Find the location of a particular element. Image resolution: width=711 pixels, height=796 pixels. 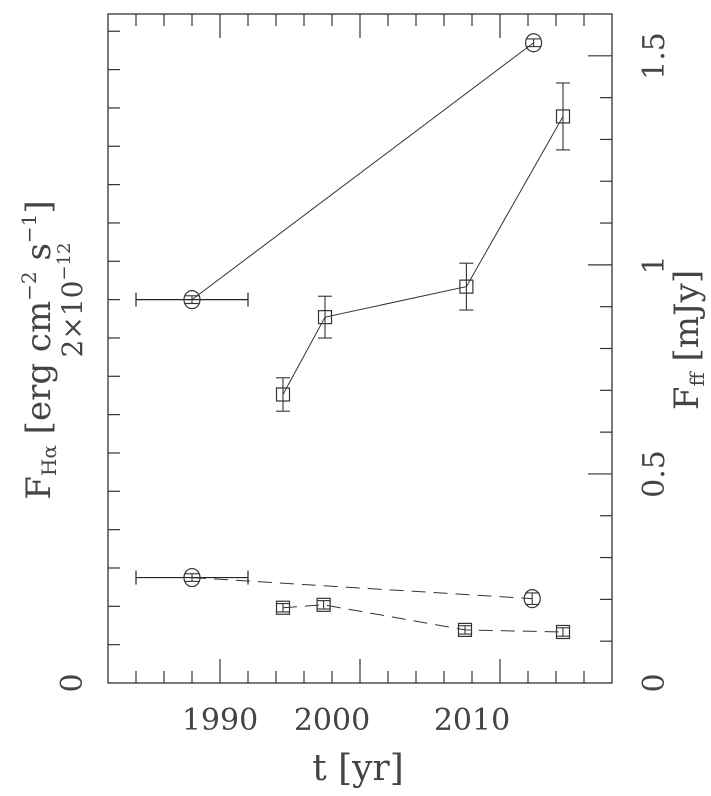

left-axis-label: FHα [erg cm−2 s−1] is located at coordinates (39, 349).